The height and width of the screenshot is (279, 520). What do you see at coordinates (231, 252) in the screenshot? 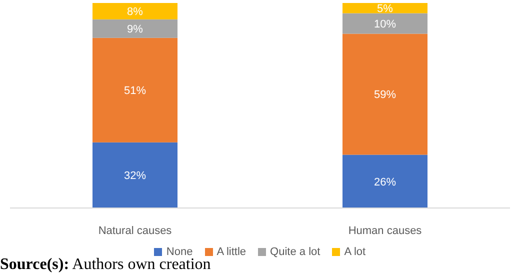
I see `legend-label: A little` at bounding box center [231, 252].